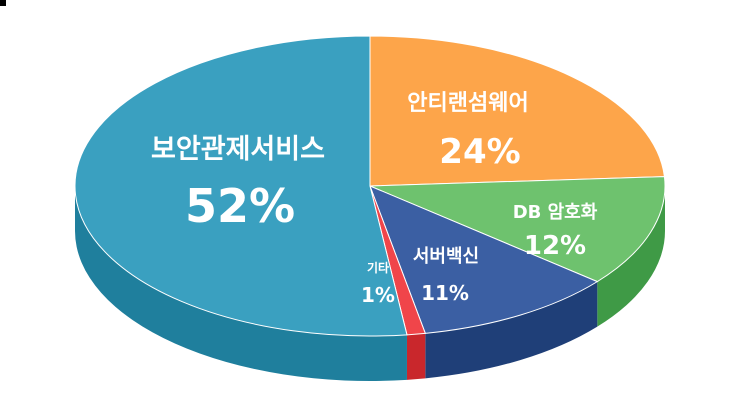 Image resolution: width=750 pixels, height=414 pixels. Describe the element at coordinates (445, 293) in the screenshot. I see `slice-2-value: 11%` at that location.